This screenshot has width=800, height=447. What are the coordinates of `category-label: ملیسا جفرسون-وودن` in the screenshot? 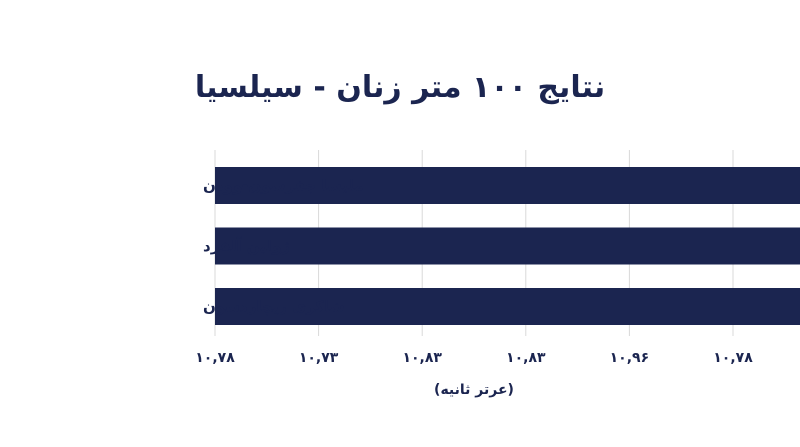 It's located at (283, 186).